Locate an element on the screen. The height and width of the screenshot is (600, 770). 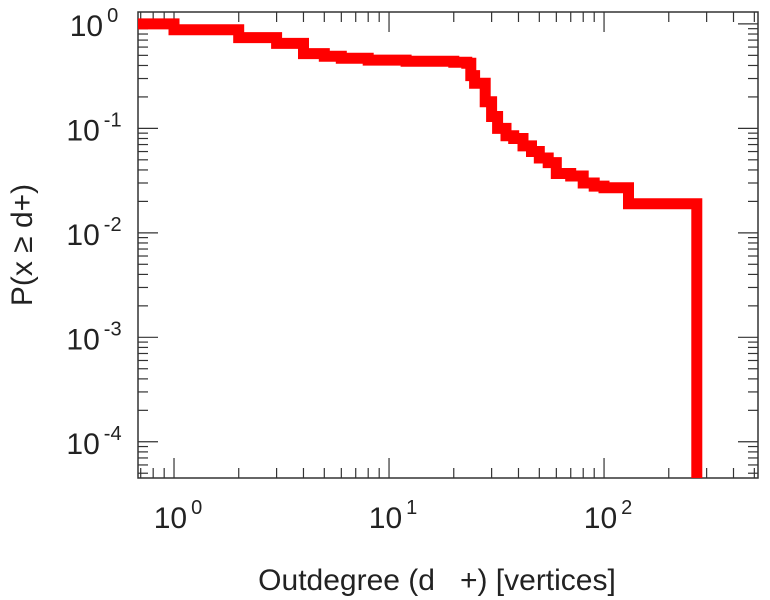
y-tick-label: 10 -3 is located at coordinates (93, 337).